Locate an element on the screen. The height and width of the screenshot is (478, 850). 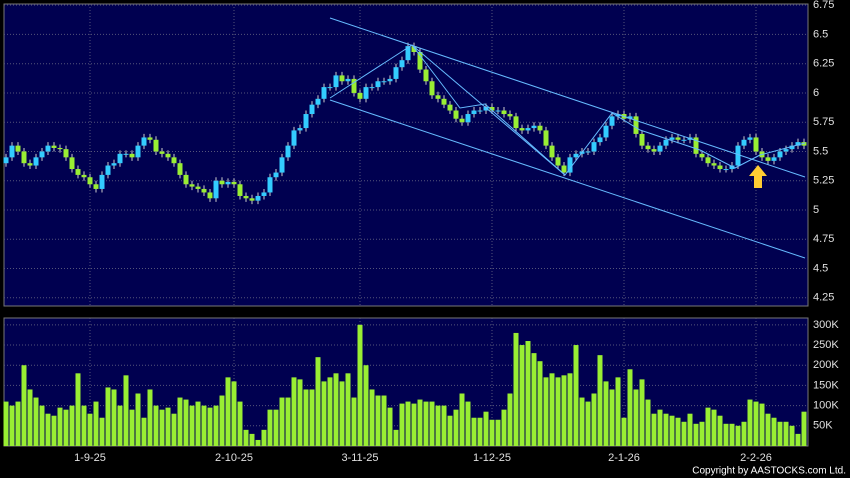
x-tick-label: 2-2-26 is located at coordinates (756, 458).